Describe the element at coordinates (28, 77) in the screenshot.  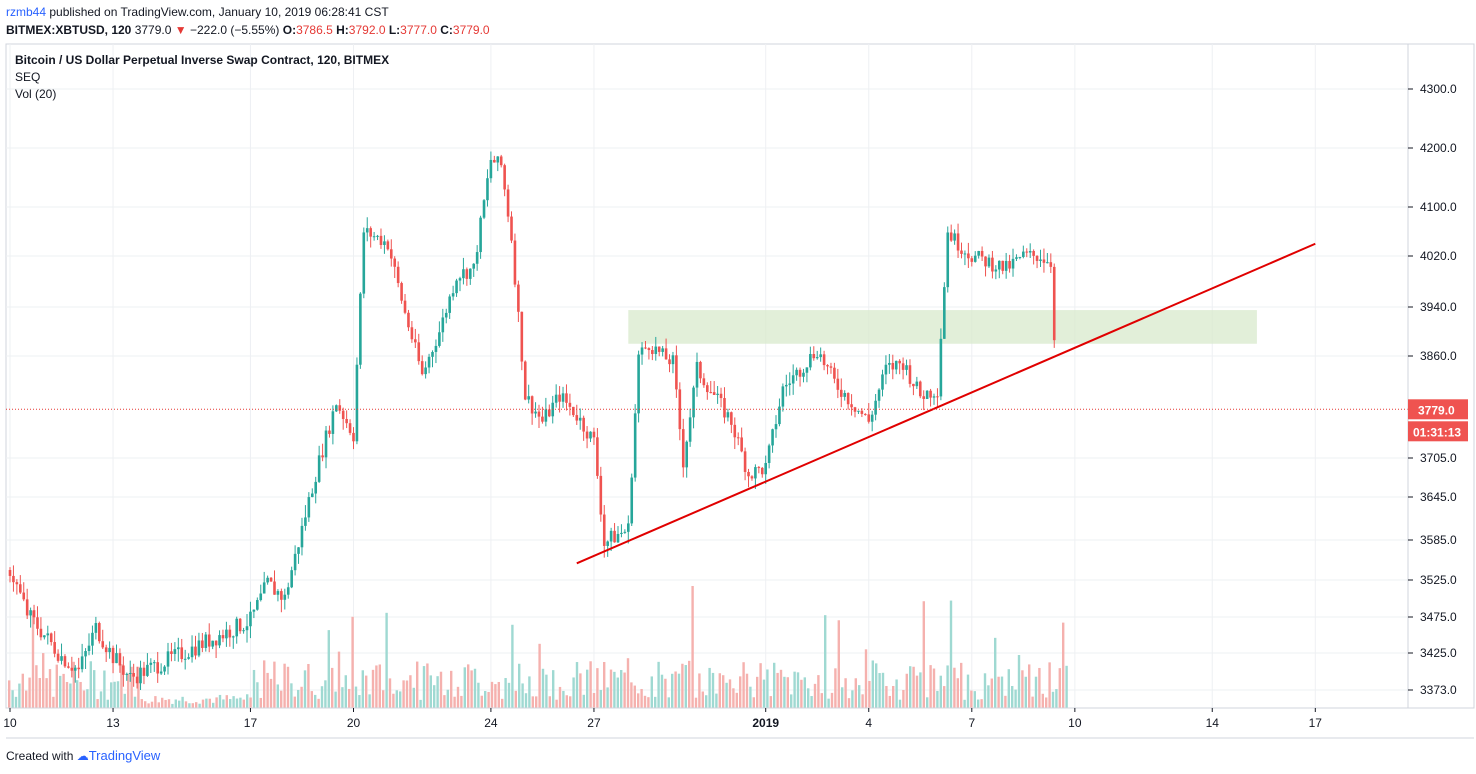
I see `indicator-seq: SEQ` at that location.